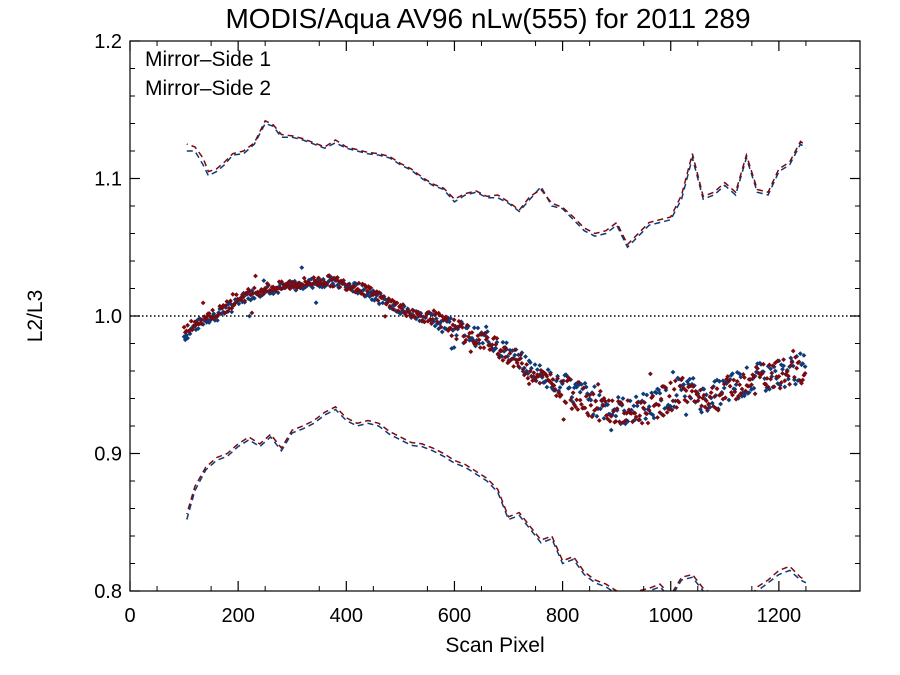 The height and width of the screenshot is (675, 900). Describe the element at coordinates (129, 616) in the screenshot. I see `x-tick-label: 0` at that location.